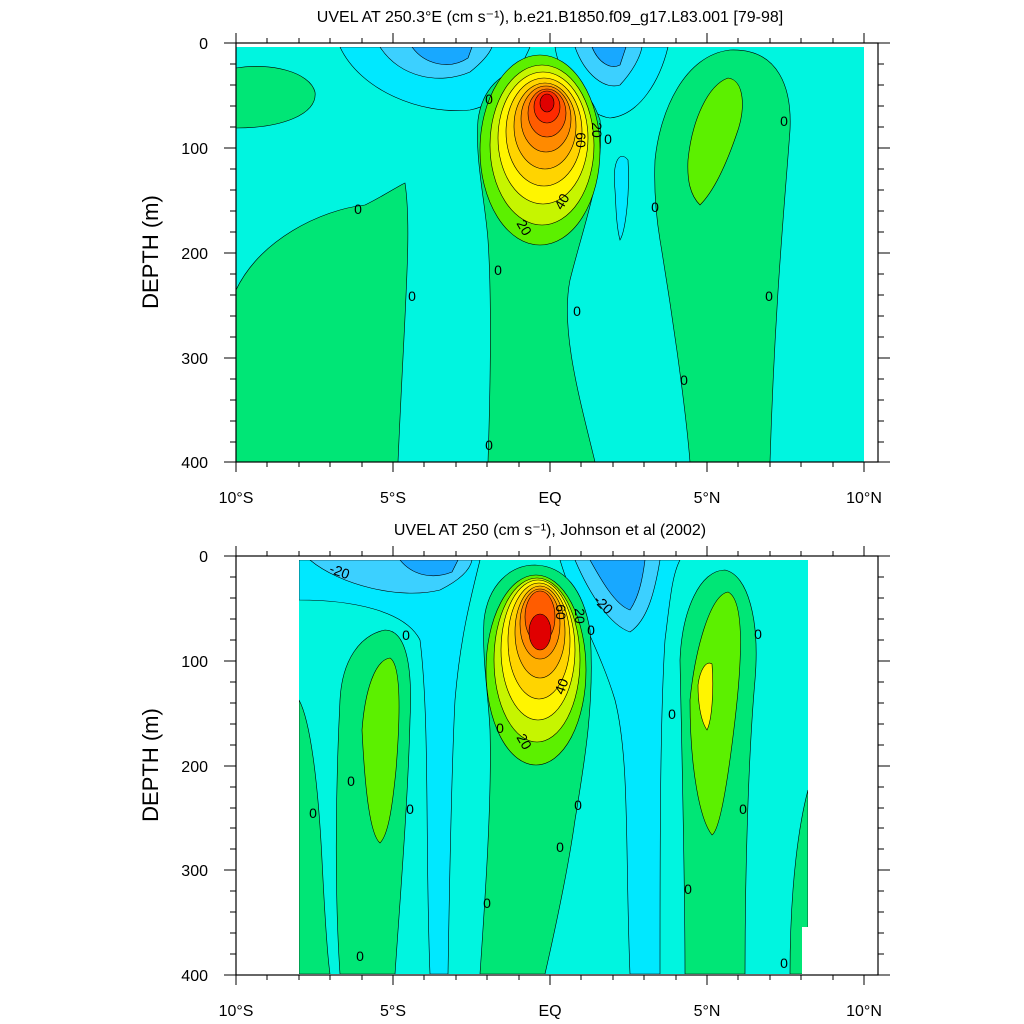 The image size is (1024, 1024). What do you see at coordinates (806, 951) in the screenshot?
I see `missing-data-east-lower` at bounding box center [806, 951].